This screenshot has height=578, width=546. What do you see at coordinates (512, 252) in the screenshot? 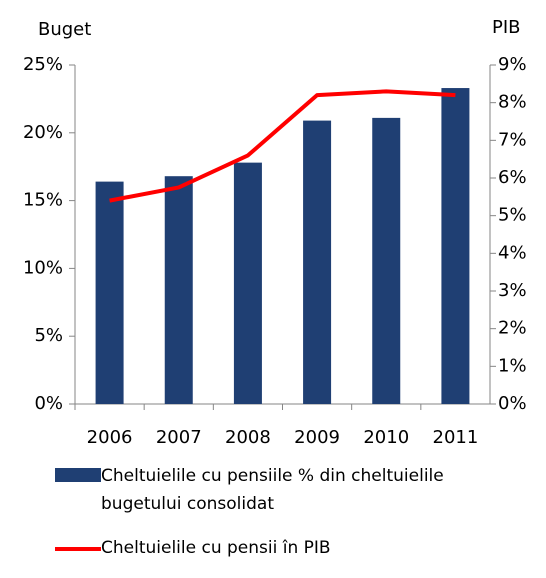
I see `y2-tick-label: 4%` at bounding box center [512, 252].